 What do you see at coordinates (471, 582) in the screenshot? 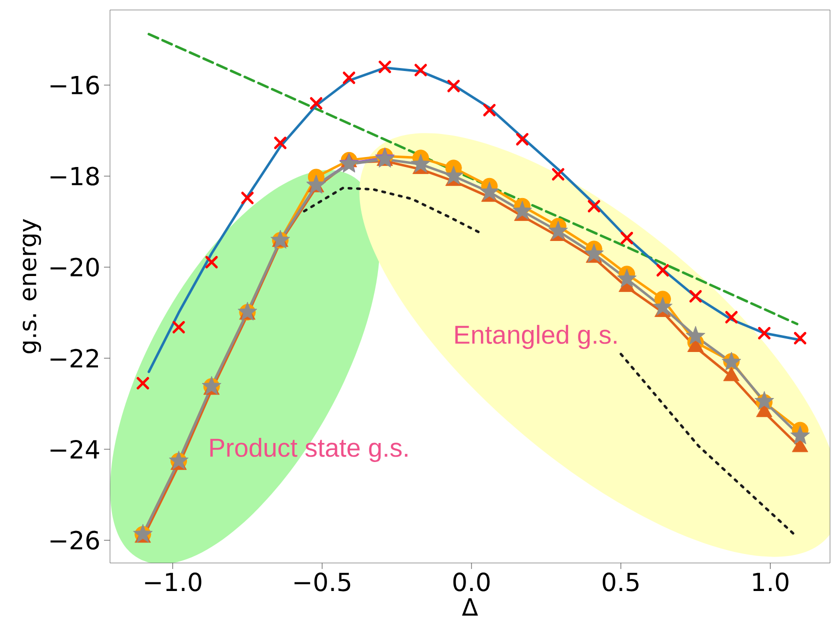
I see `x-tick-label: 0.0` at bounding box center [471, 582].